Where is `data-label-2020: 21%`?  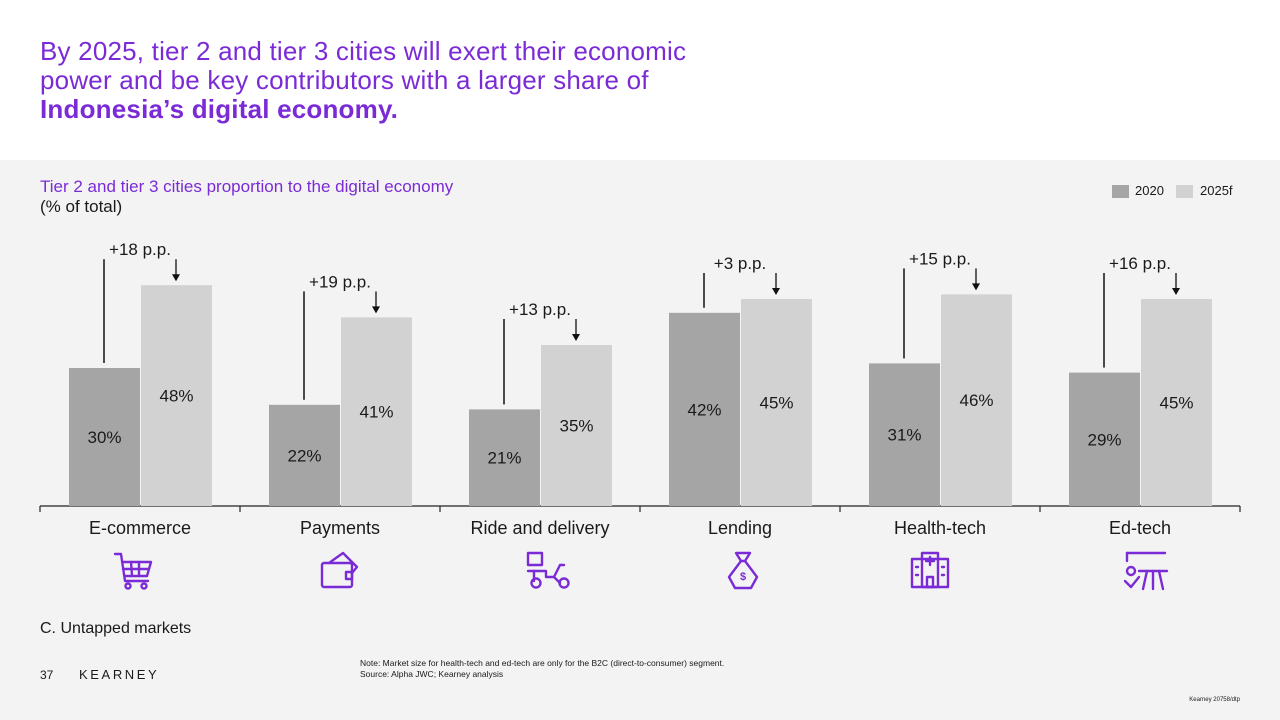 data-label-2020: 21% is located at coordinates (504, 458).